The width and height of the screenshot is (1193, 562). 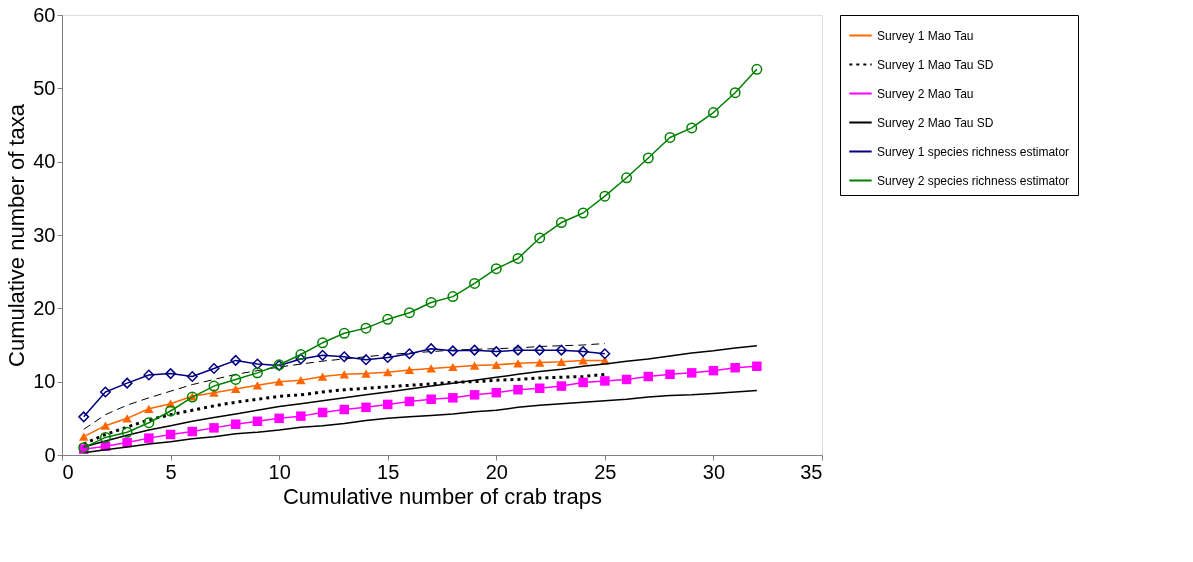 I want to click on x-tick-label: 5, so click(x=171, y=471).